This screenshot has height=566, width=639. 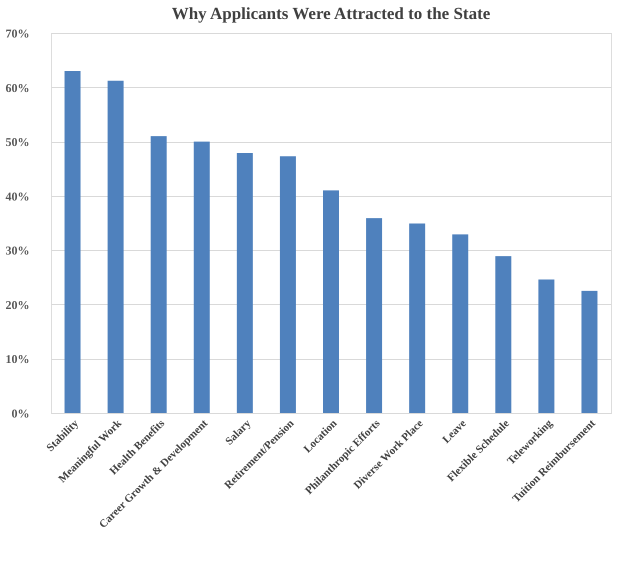 What do you see at coordinates (21, 413) in the screenshot?
I see `y-tick-label: 0%` at bounding box center [21, 413].